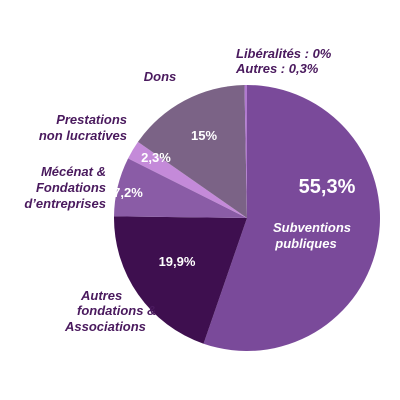 Image resolution: width=400 pixels, height=400 pixels. Describe the element at coordinates (65, 203) in the screenshot. I see `category-label-mecenat-3: d’entreprises` at that location.